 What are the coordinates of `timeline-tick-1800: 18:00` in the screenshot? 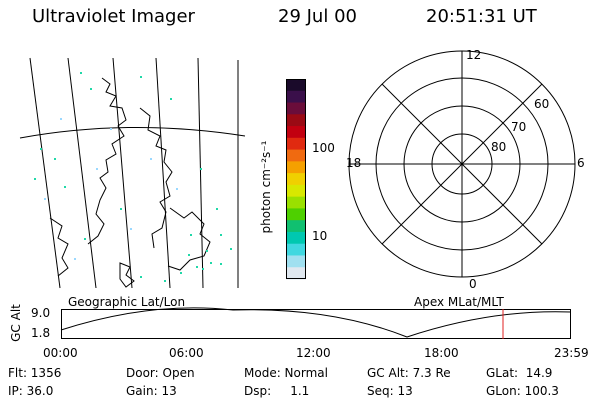 It's located at (441, 353).